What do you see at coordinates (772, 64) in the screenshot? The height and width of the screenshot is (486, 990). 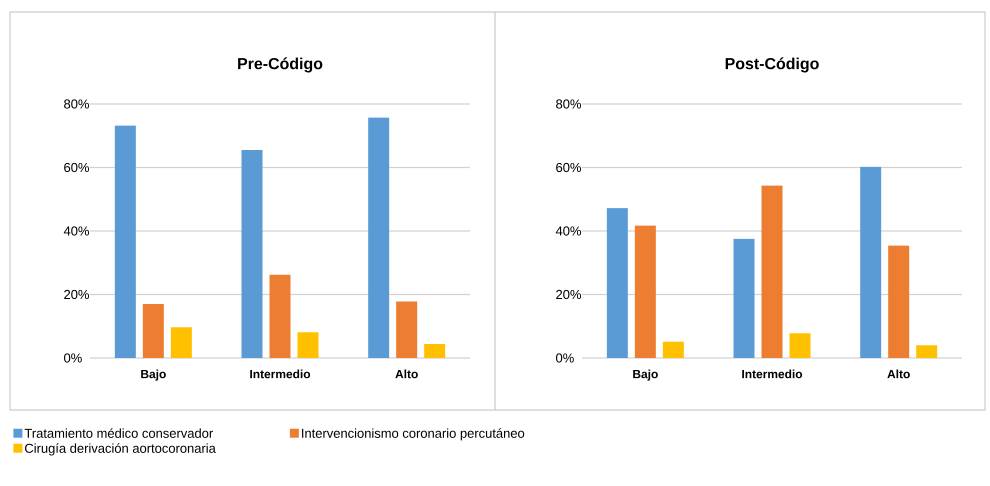 I see `chart-title: Post-Código` at bounding box center [772, 64].